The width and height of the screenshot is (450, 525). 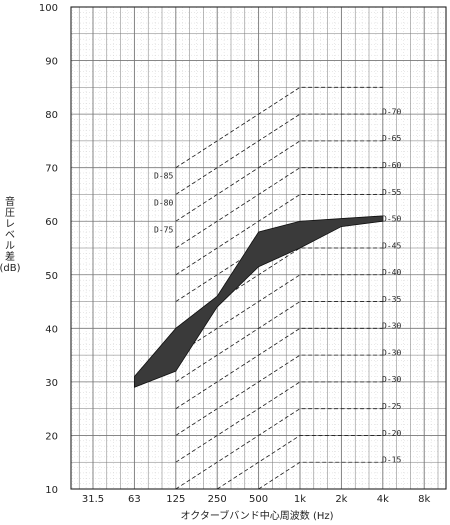 What do you see at coordinates (10, 235) in the screenshot?
I see `y-axis-label-char: ベ` at bounding box center [10, 235].